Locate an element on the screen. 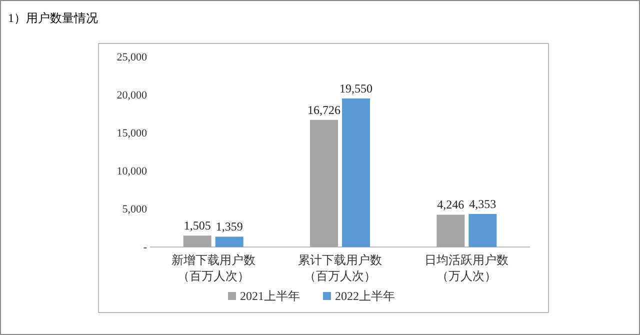 The height and width of the screenshot is (335, 640). text: 1）用户数量情况 is located at coordinates (53, 18).